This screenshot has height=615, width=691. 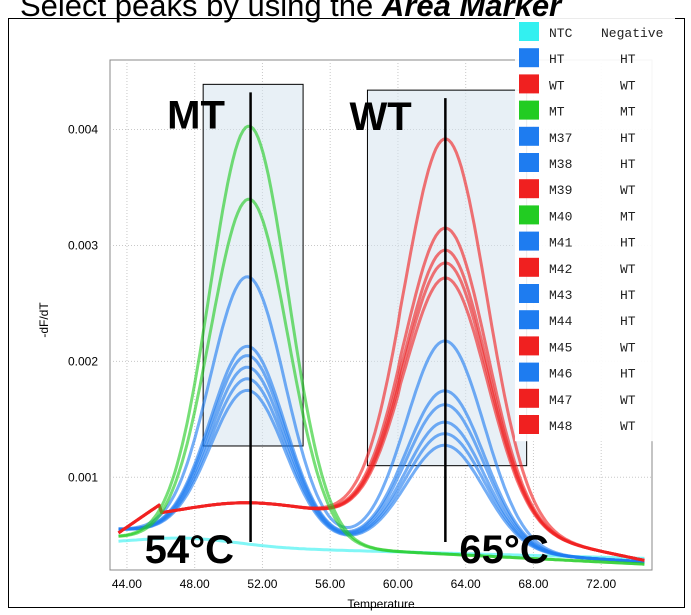 What do you see at coordinates (557, 112) in the screenshot?
I see `legend-sample-name: MT` at bounding box center [557, 112].